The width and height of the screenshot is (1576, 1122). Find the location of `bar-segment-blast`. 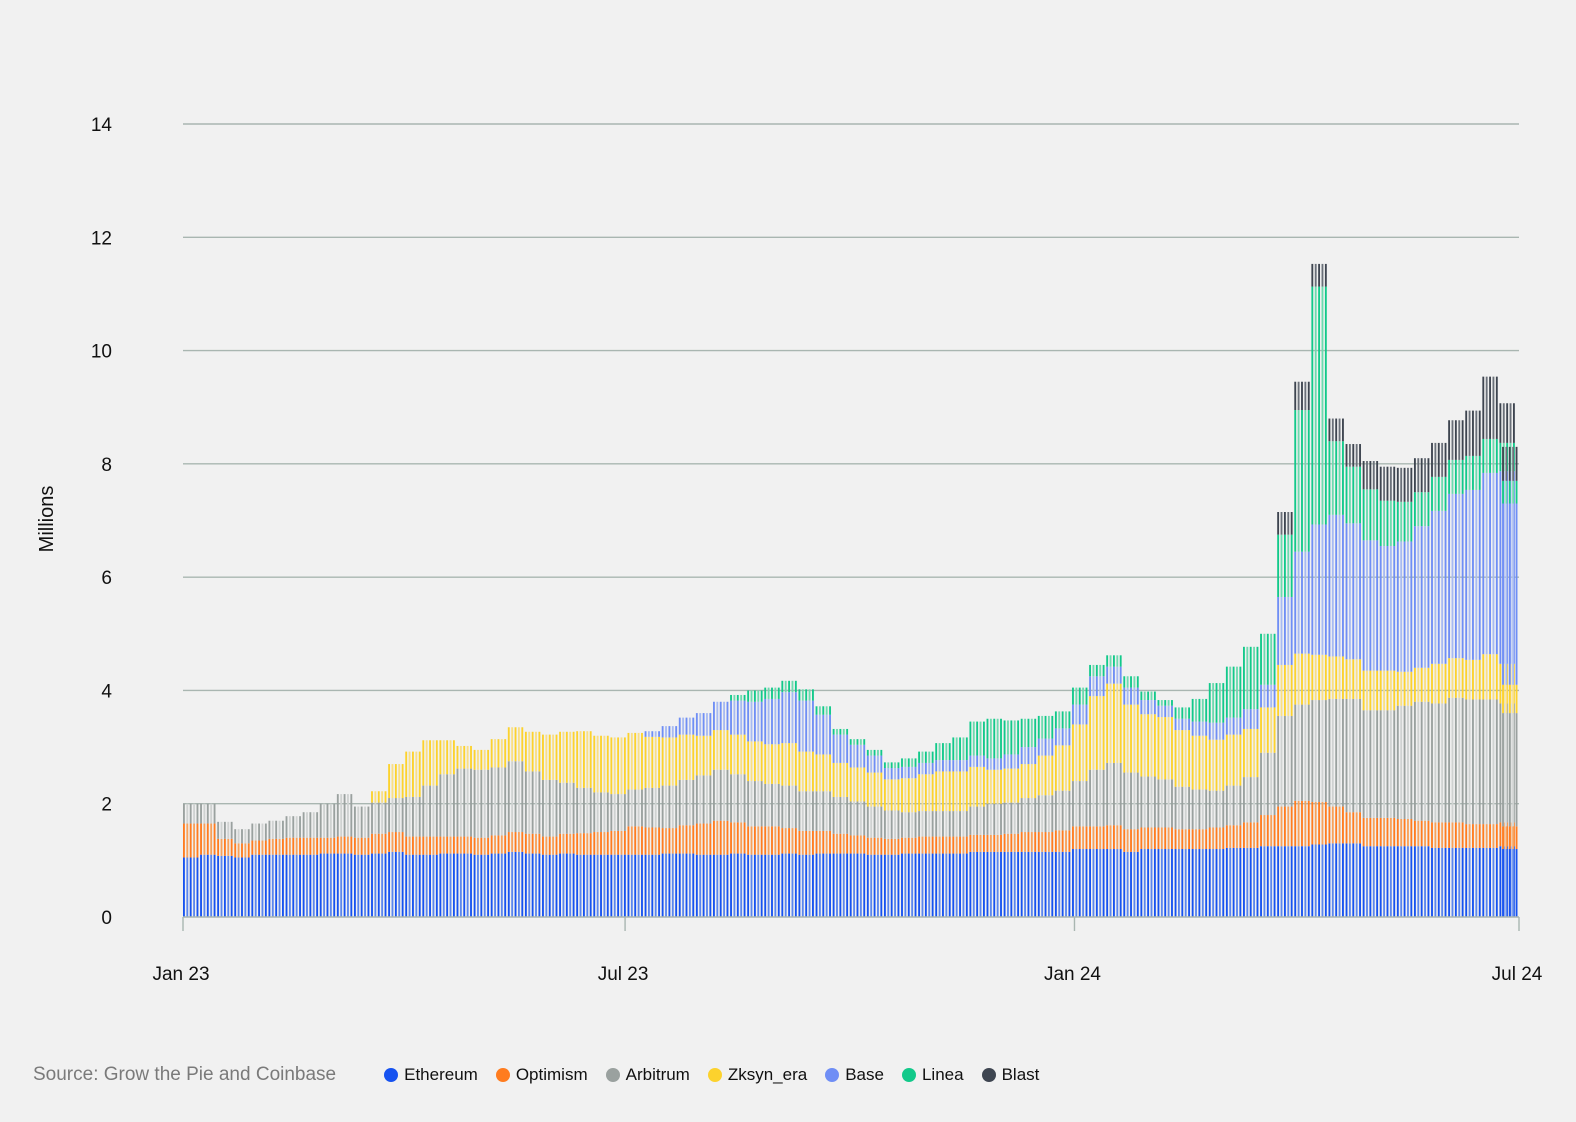

bar-segment-blast is located at coordinates (1510, 463).